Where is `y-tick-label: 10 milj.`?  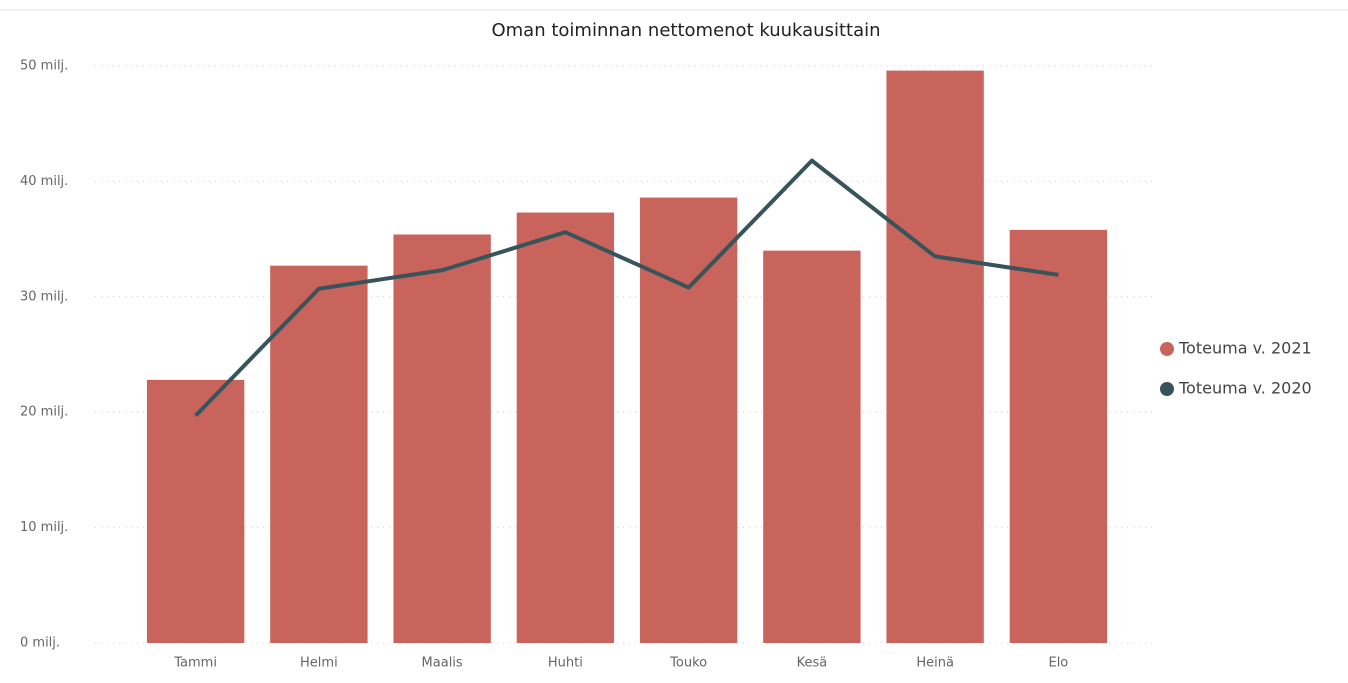 y-tick-label: 10 milj. is located at coordinates (44, 527).